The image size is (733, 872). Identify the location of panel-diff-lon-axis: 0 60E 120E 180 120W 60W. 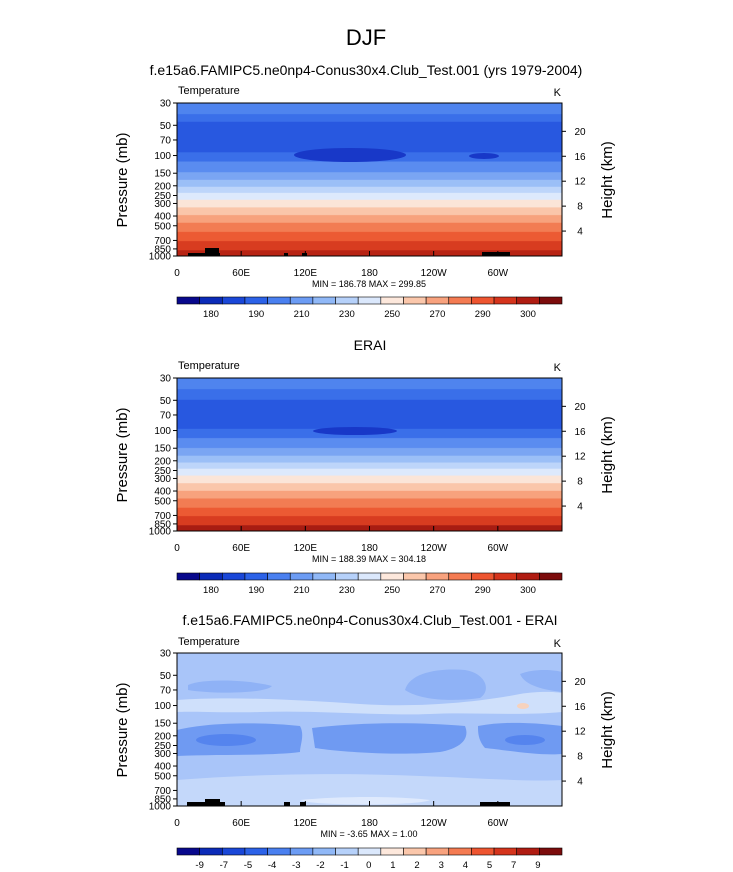
(341, 815).